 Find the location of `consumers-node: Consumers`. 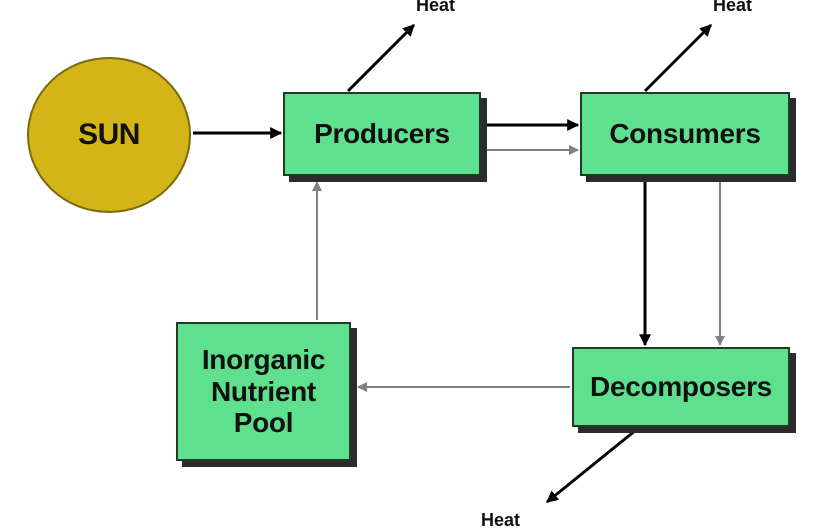

consumers-node: Consumers is located at coordinates (685, 134).